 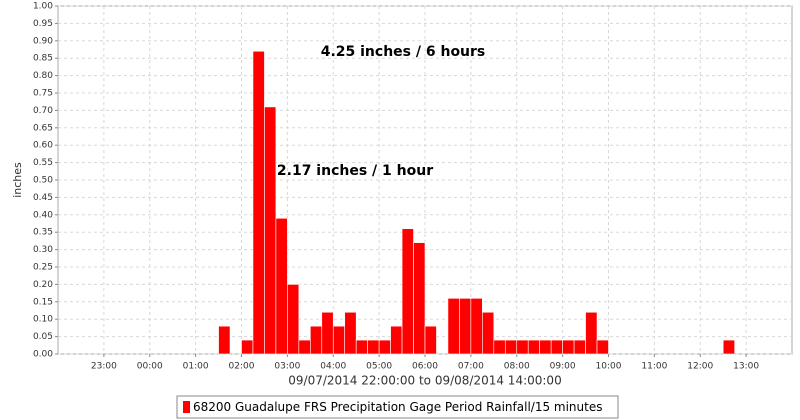 I want to click on y-tick-label: 0.00, so click(x=43, y=355).